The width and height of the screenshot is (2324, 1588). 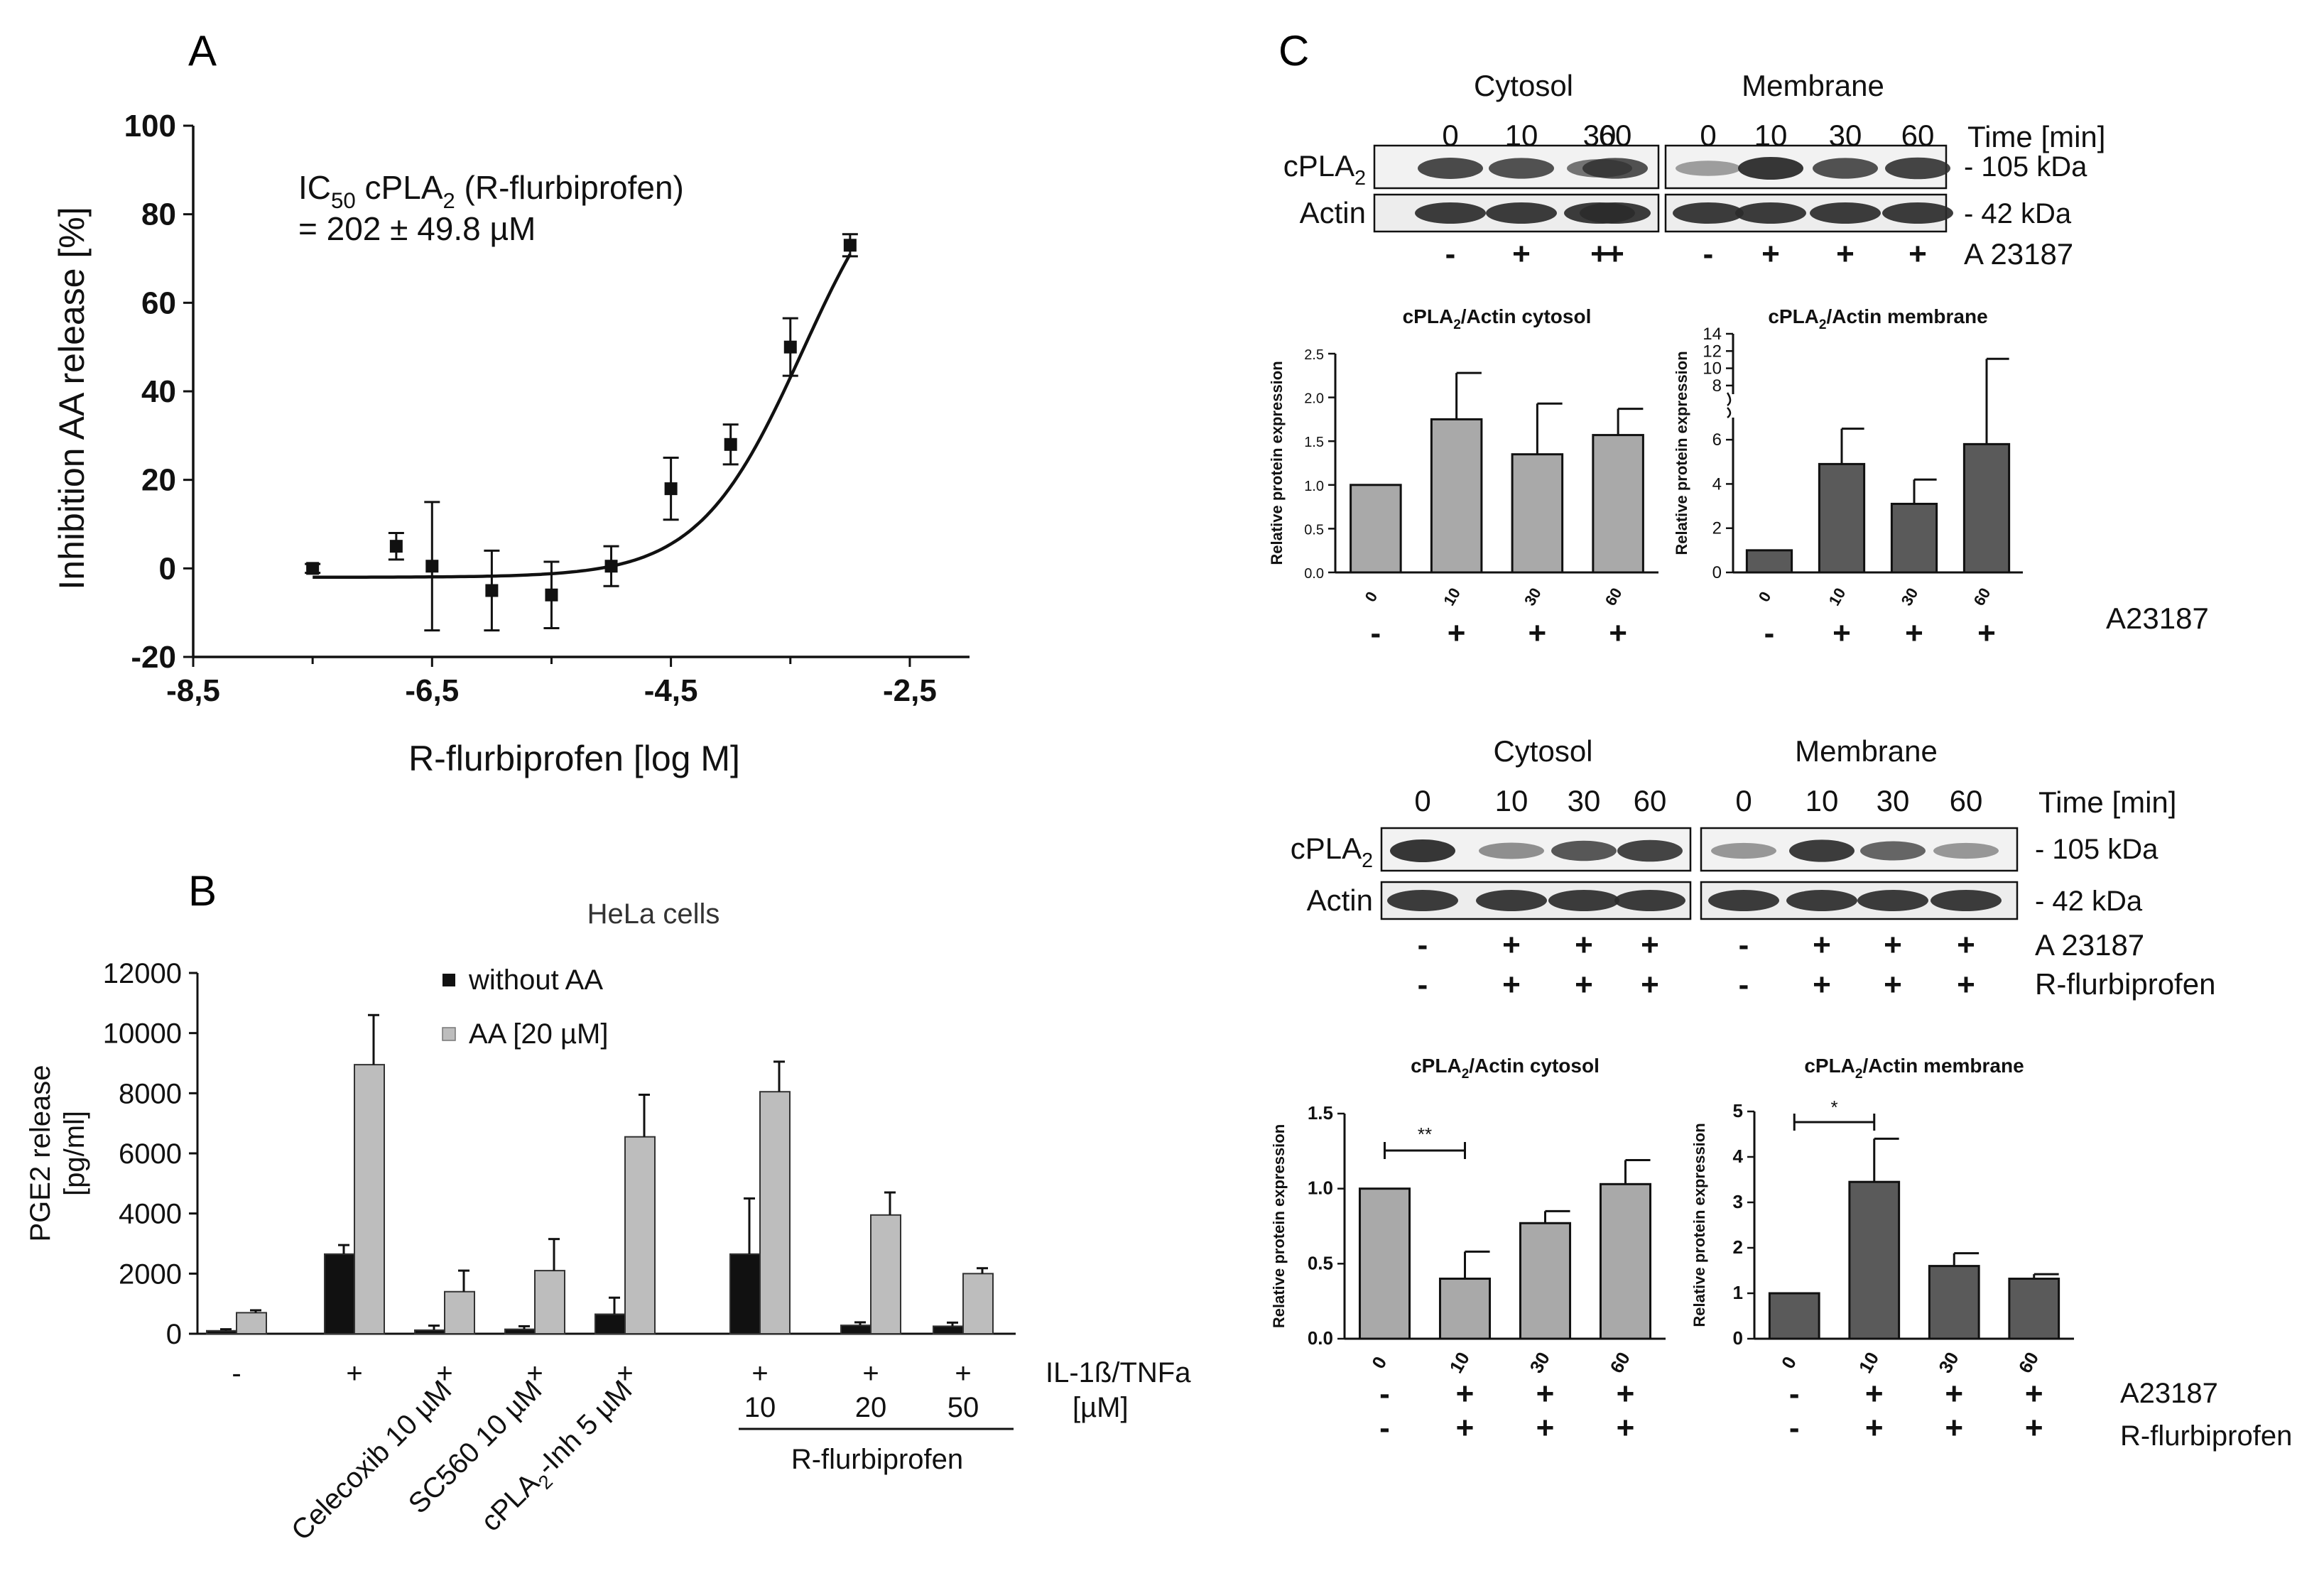 What do you see at coordinates (1101, 1407) in the screenshot?
I see `b-unit-label: [µM]` at bounding box center [1101, 1407].